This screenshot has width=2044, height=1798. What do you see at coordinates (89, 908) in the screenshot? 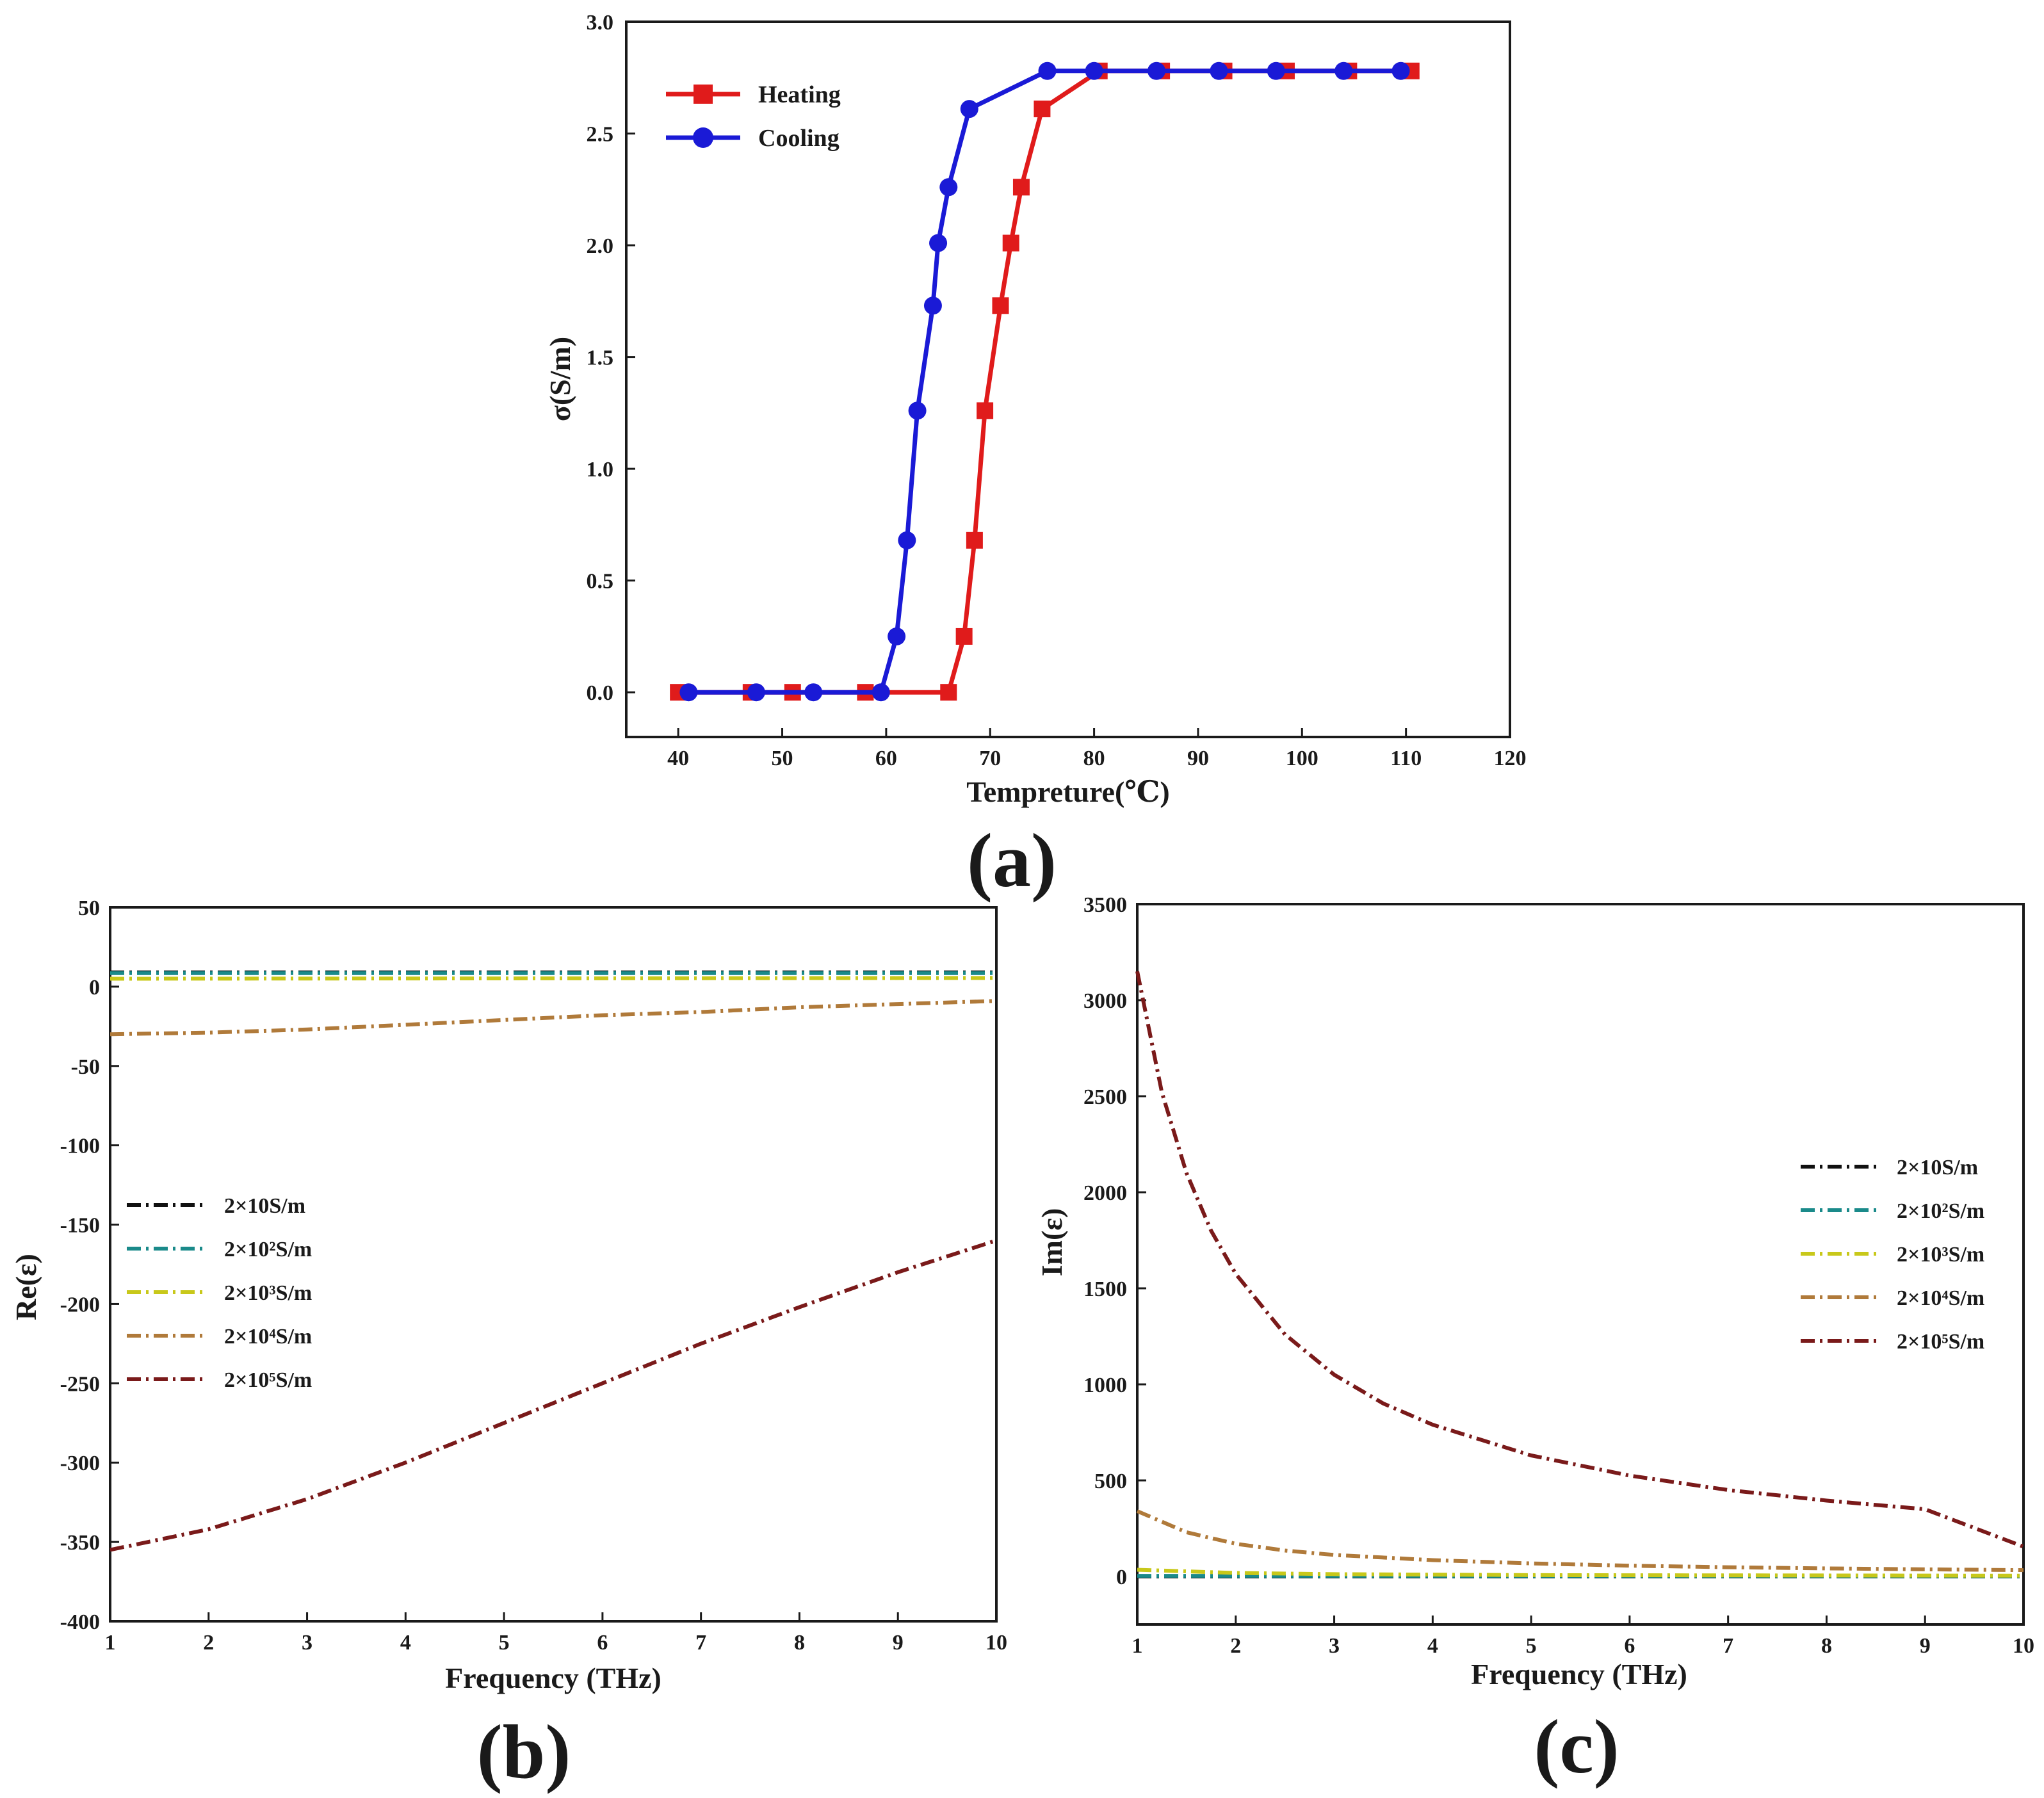
I see `chart-b-y-tick-label: 50` at bounding box center [89, 908].